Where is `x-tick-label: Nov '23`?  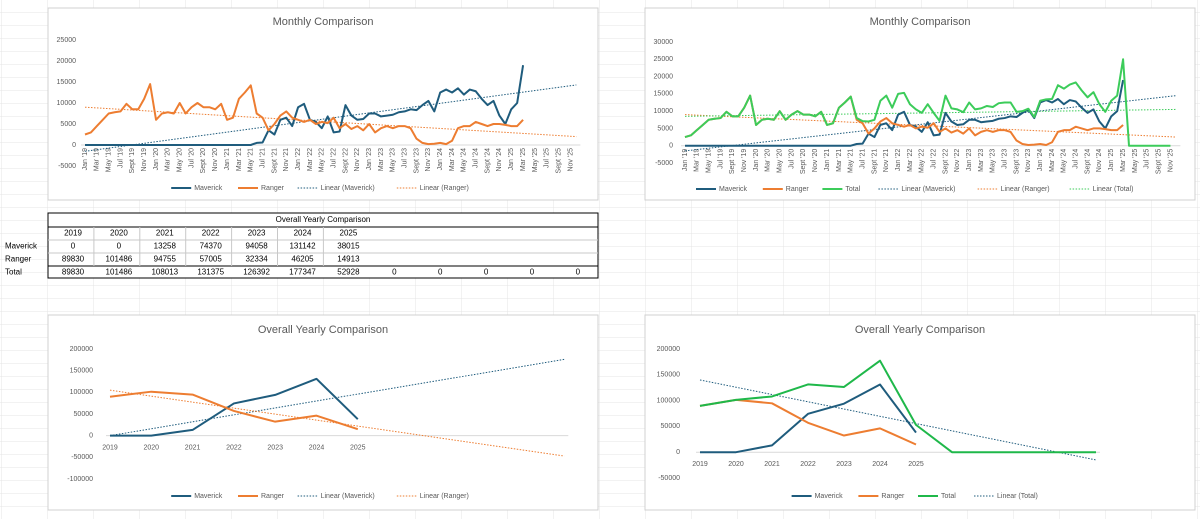 x-tick-label: Nov '23 is located at coordinates (1028, 161).